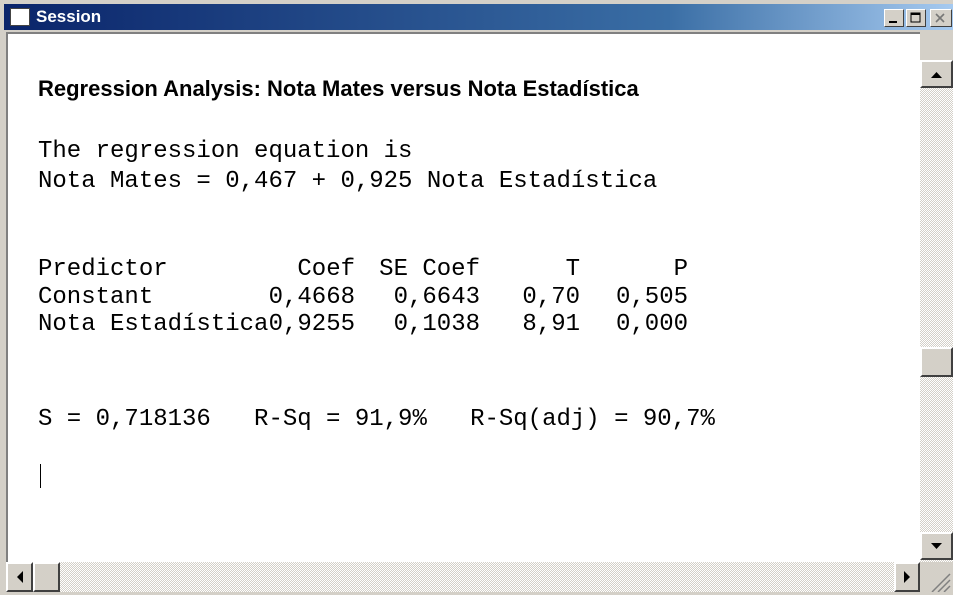 This screenshot has height=595, width=953. I want to click on table-cell: 0,505, so click(651, 297).